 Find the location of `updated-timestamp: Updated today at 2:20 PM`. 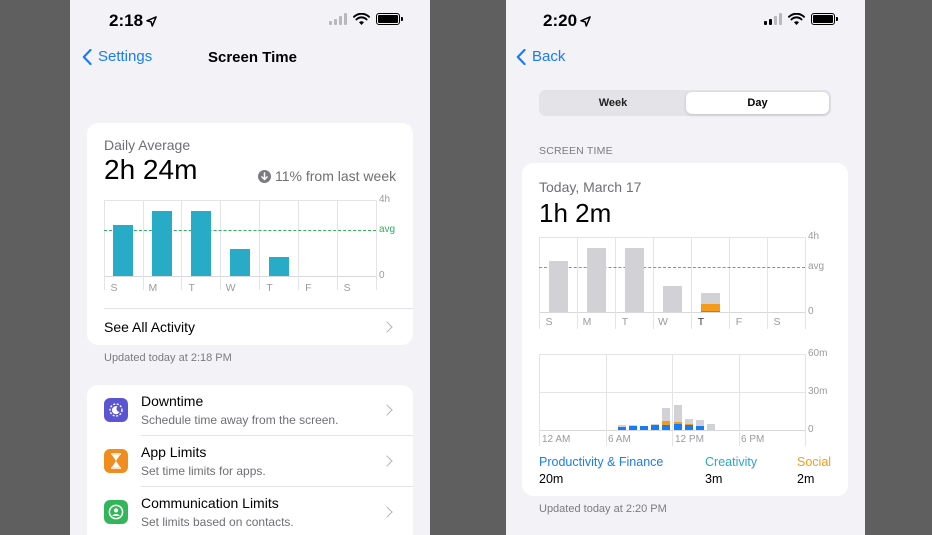

updated-timestamp: Updated today at 2:20 PM is located at coordinates (603, 509).